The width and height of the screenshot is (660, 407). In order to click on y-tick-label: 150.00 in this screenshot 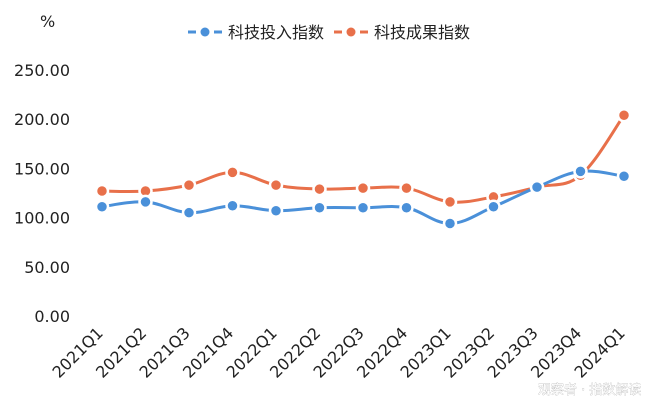, I will do `click(42, 168)`.